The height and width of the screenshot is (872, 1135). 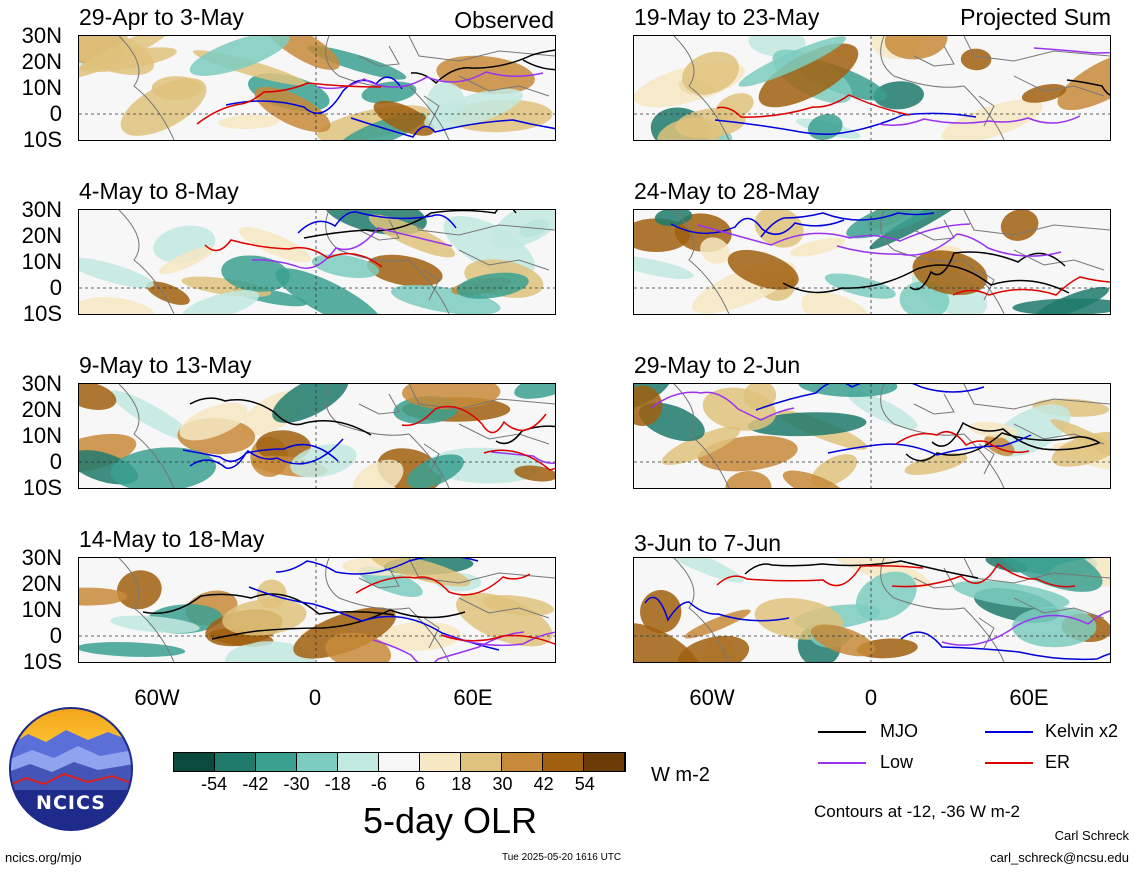 I want to click on panel-title: 4-May to 8-May, so click(x=159, y=191).